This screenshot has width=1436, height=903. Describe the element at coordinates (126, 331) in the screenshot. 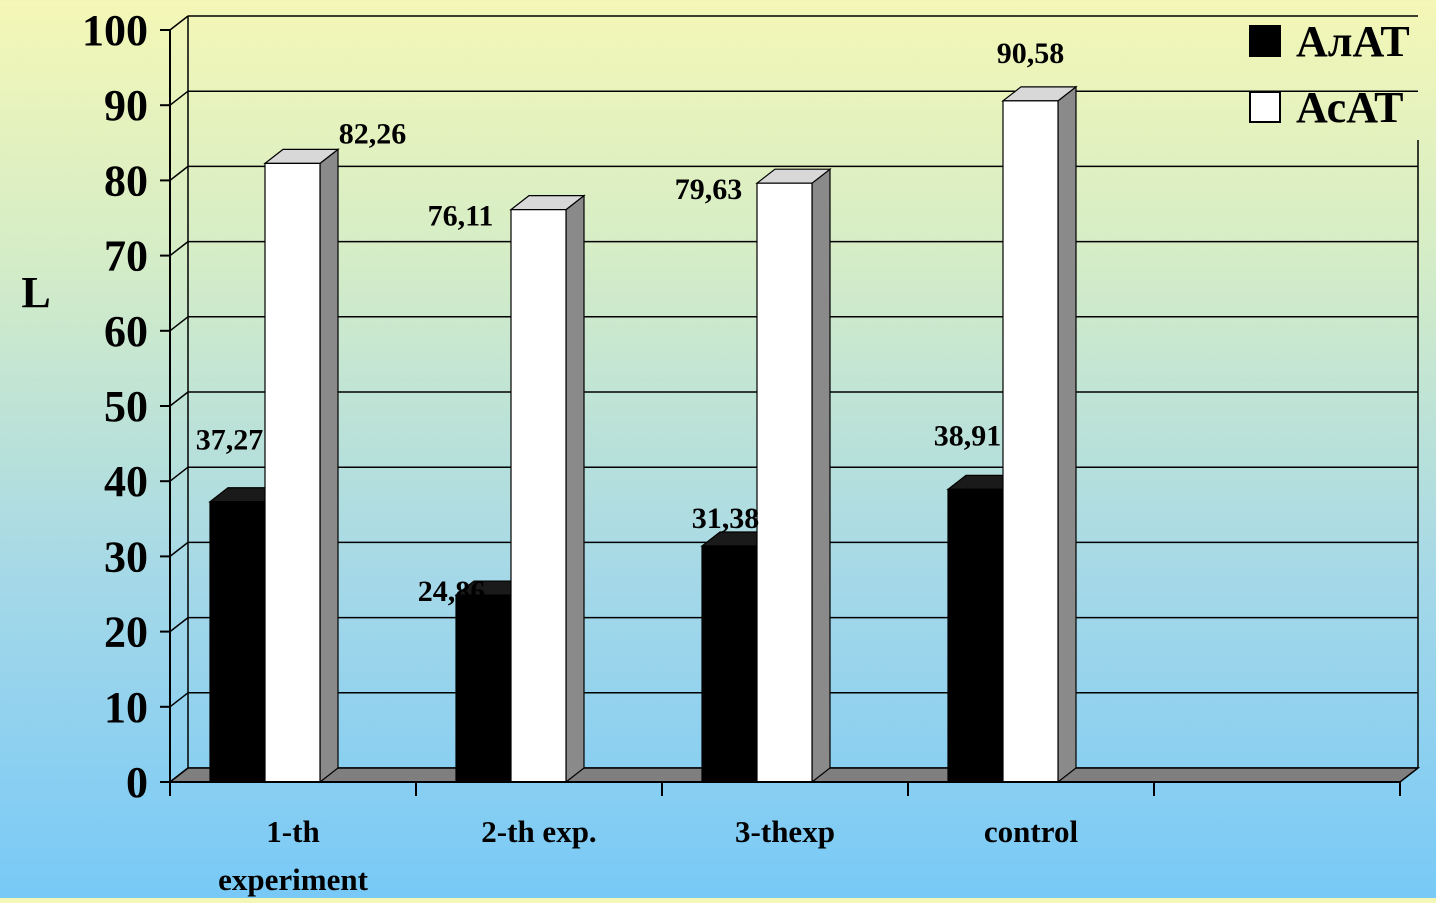

I see `y-tick-label: 60` at that location.